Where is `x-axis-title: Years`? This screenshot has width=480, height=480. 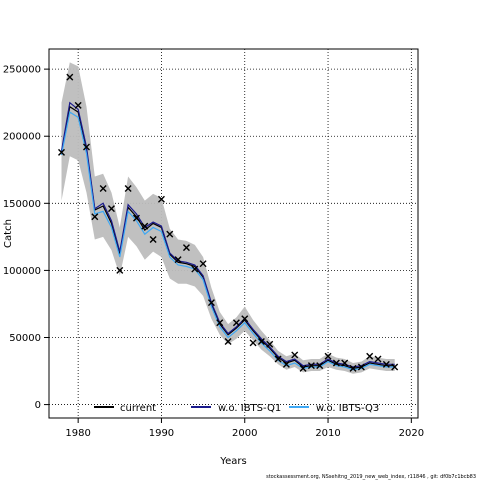 x-axis-title: Years is located at coordinates (232, 461).